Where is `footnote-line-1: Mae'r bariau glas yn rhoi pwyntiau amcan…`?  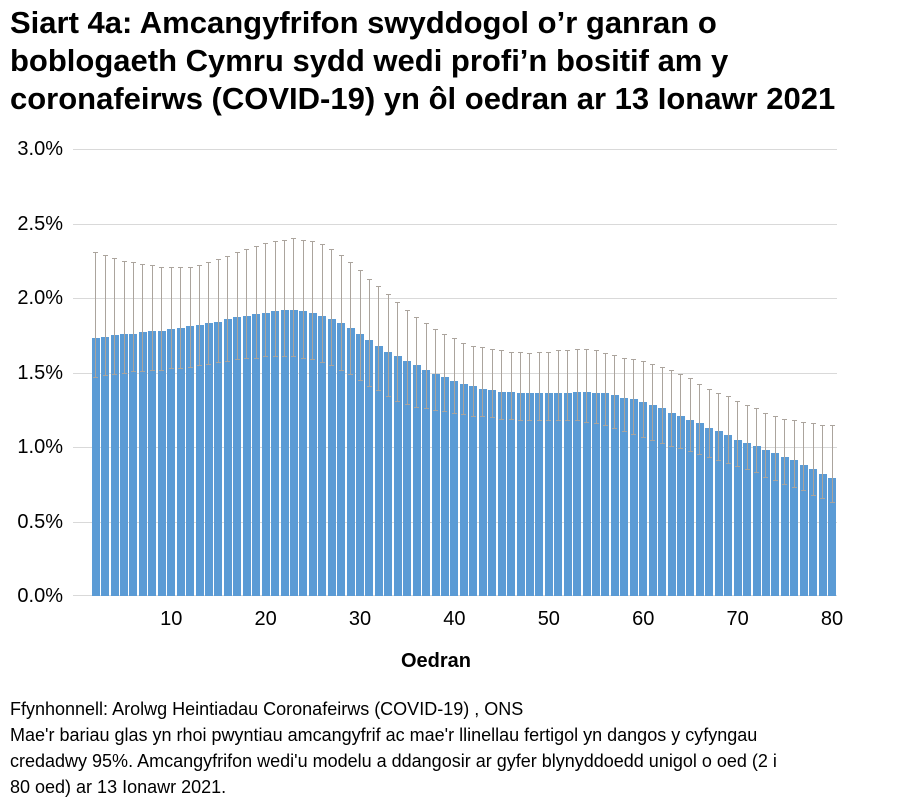 footnote-line-1: Mae'r bariau glas yn rhoi pwyntiau amcan… is located at coordinates (384, 735).